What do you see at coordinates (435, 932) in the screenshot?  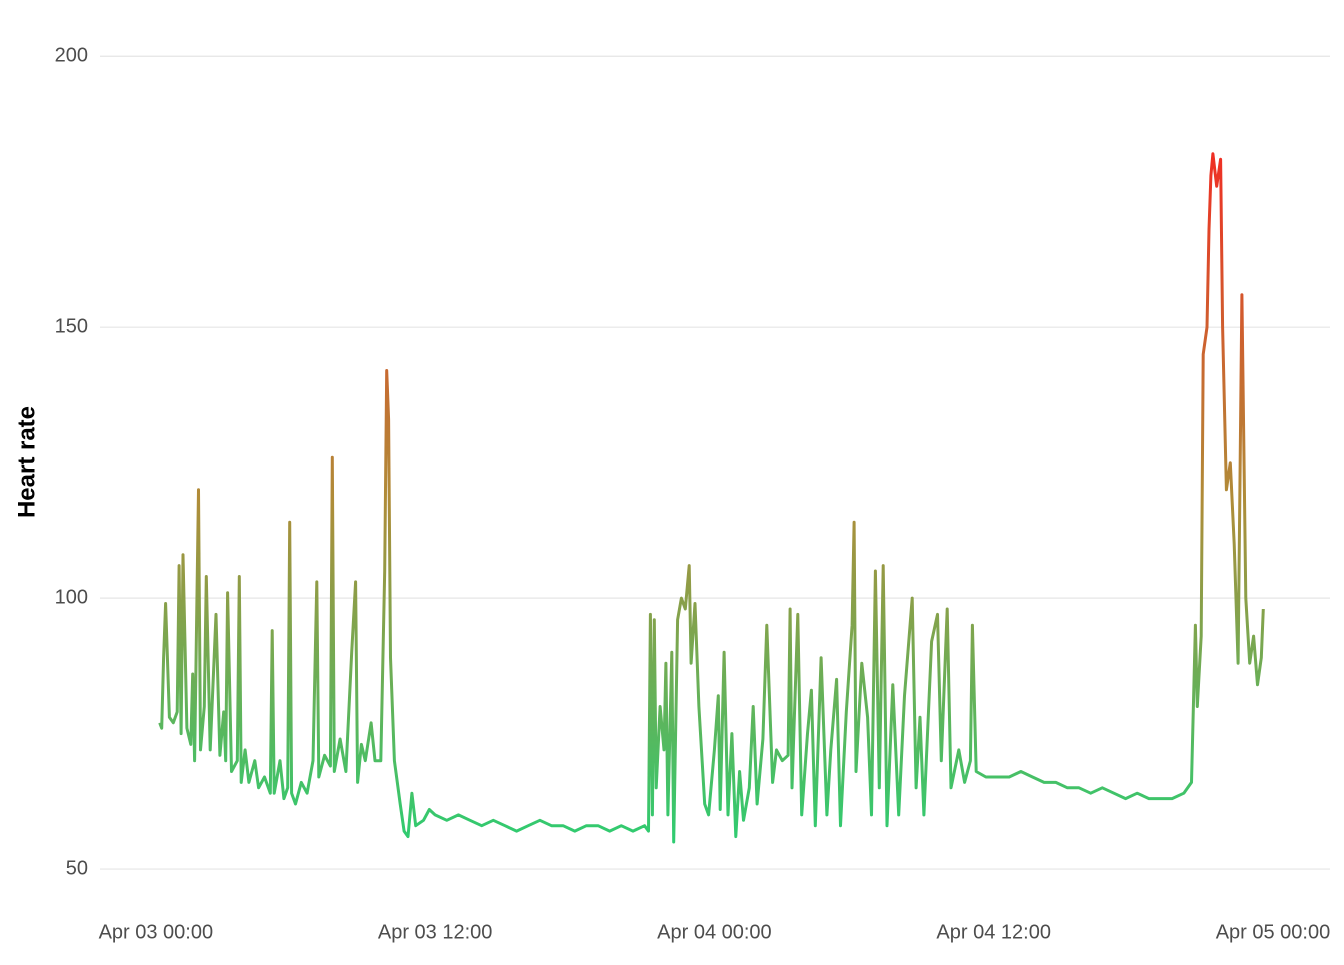 I see `x-tick-label: Apr 03 12:00` at bounding box center [435, 932].